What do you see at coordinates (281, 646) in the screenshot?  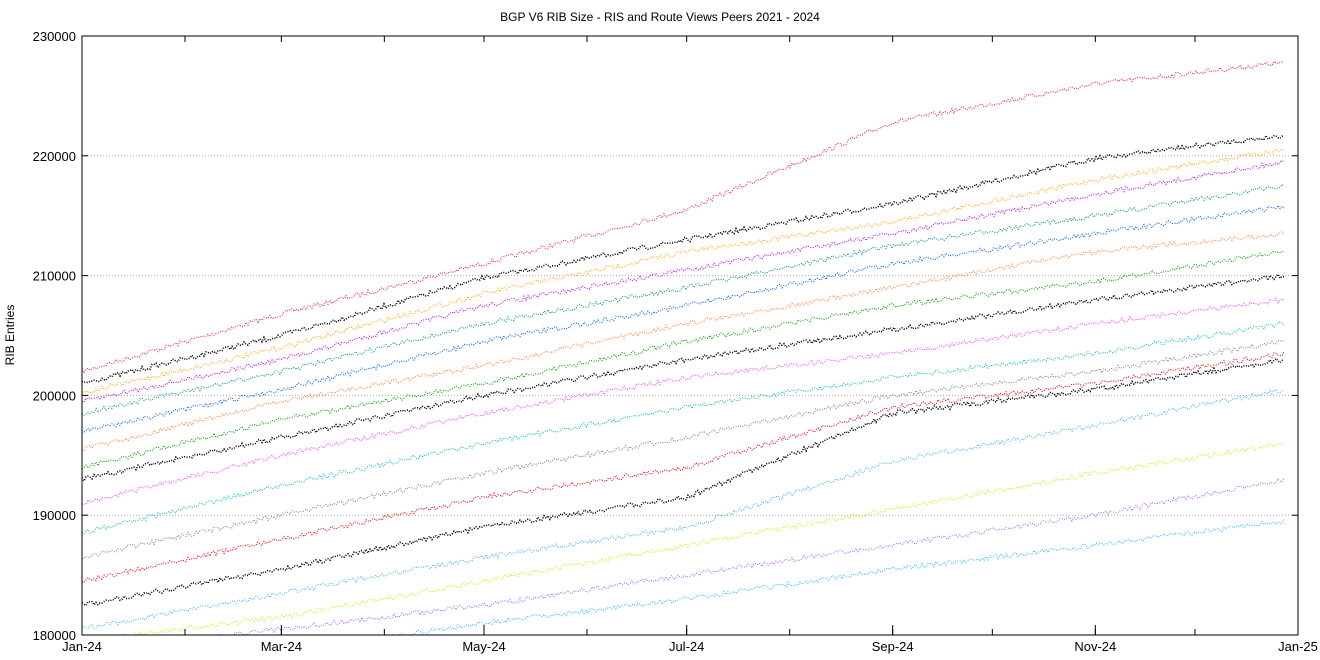 I see `x-tick-label: Mar-24` at bounding box center [281, 646].